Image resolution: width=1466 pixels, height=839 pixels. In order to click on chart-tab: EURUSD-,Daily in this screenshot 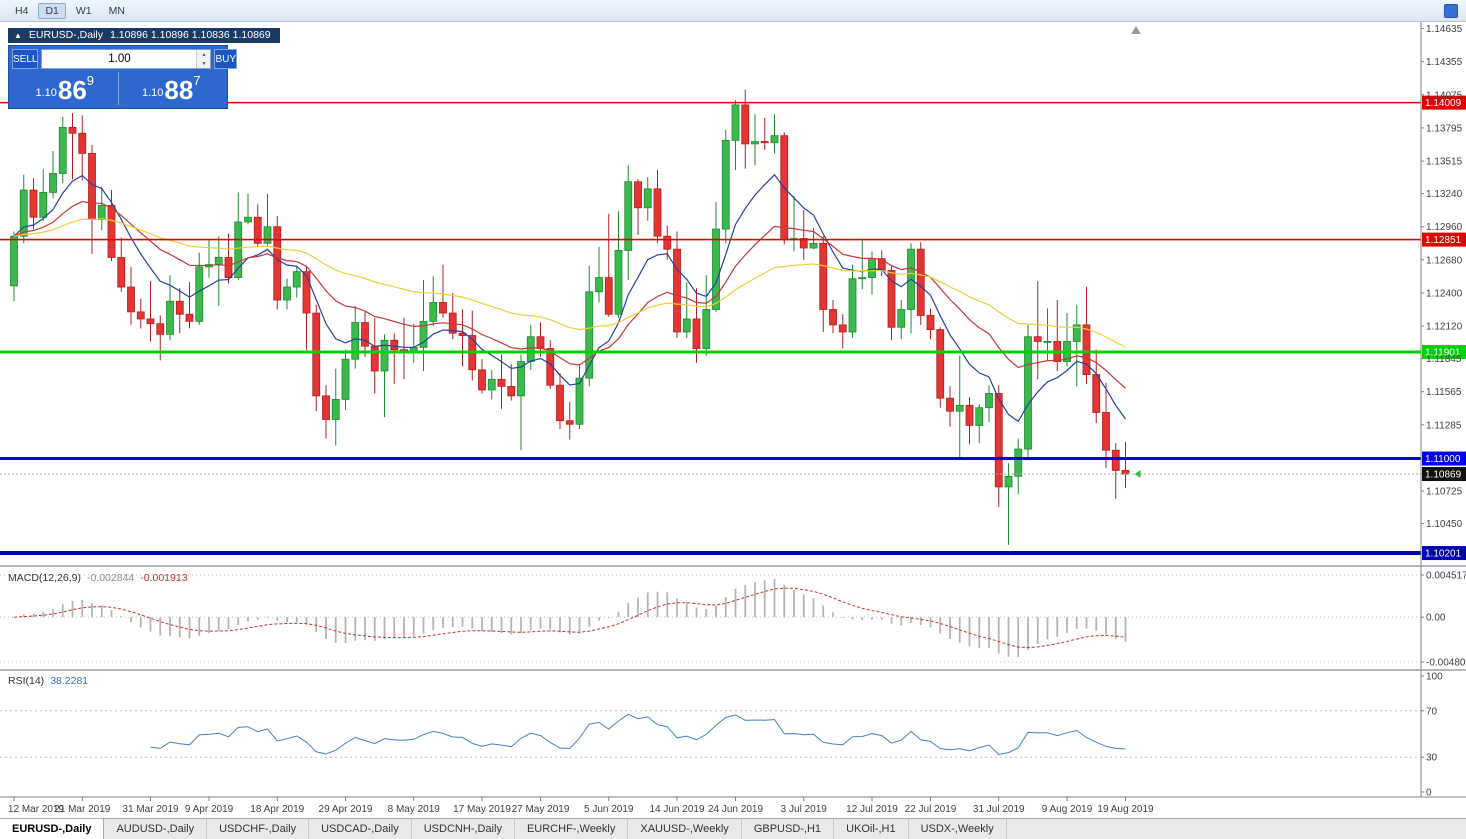, I will do `click(52, 829)`.